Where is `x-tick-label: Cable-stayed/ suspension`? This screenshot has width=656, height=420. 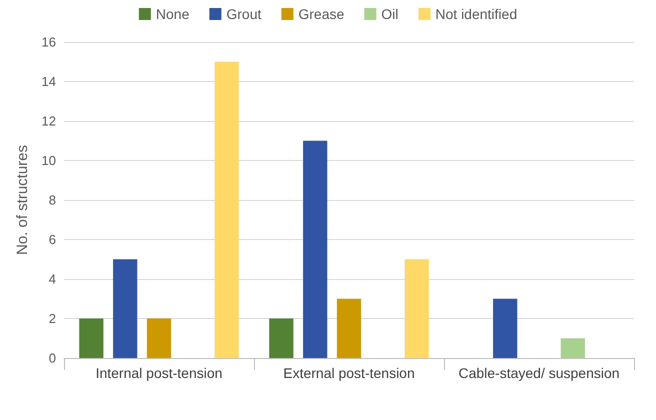 x-tick-label: Cable-stayed/ suspension is located at coordinates (539, 373).